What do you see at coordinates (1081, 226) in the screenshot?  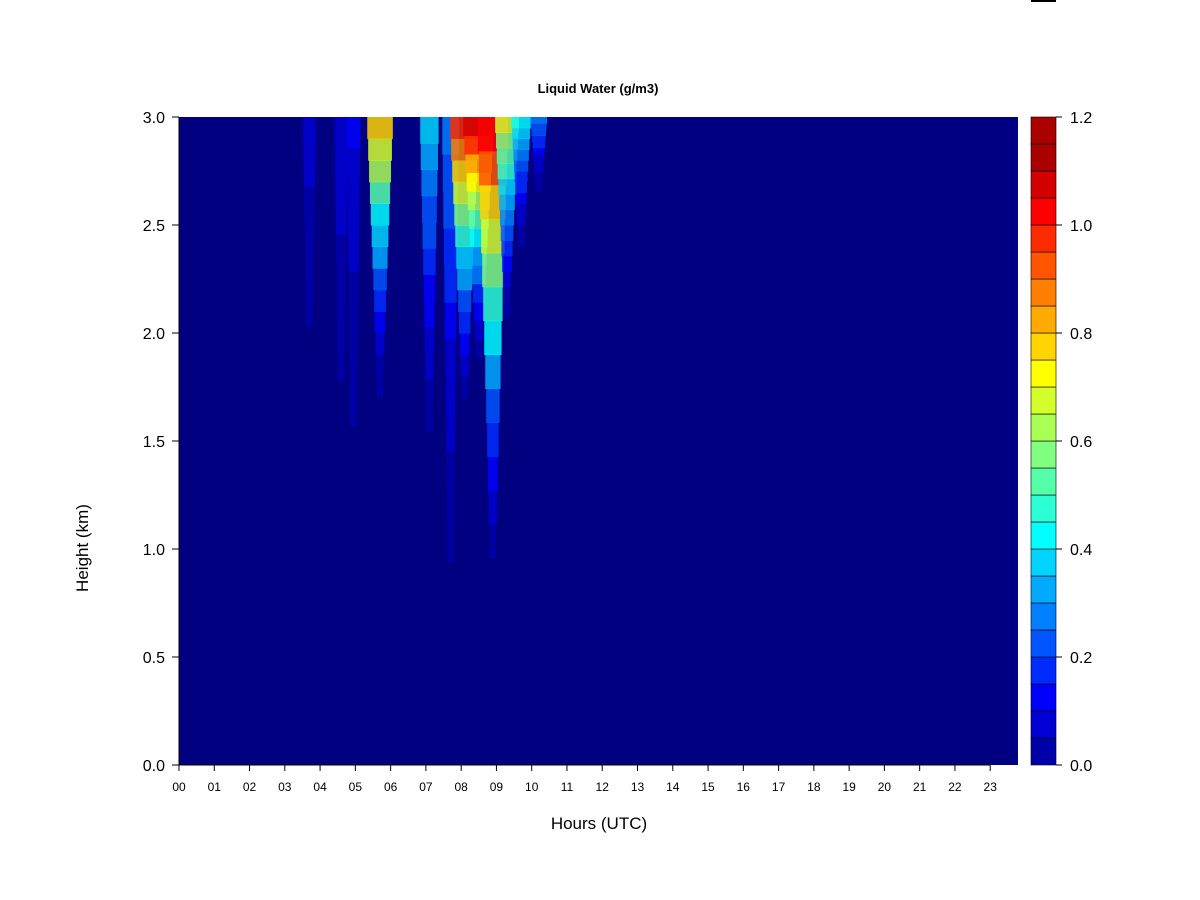 I see `colorbar-tick-label: 1.0` at bounding box center [1081, 226].